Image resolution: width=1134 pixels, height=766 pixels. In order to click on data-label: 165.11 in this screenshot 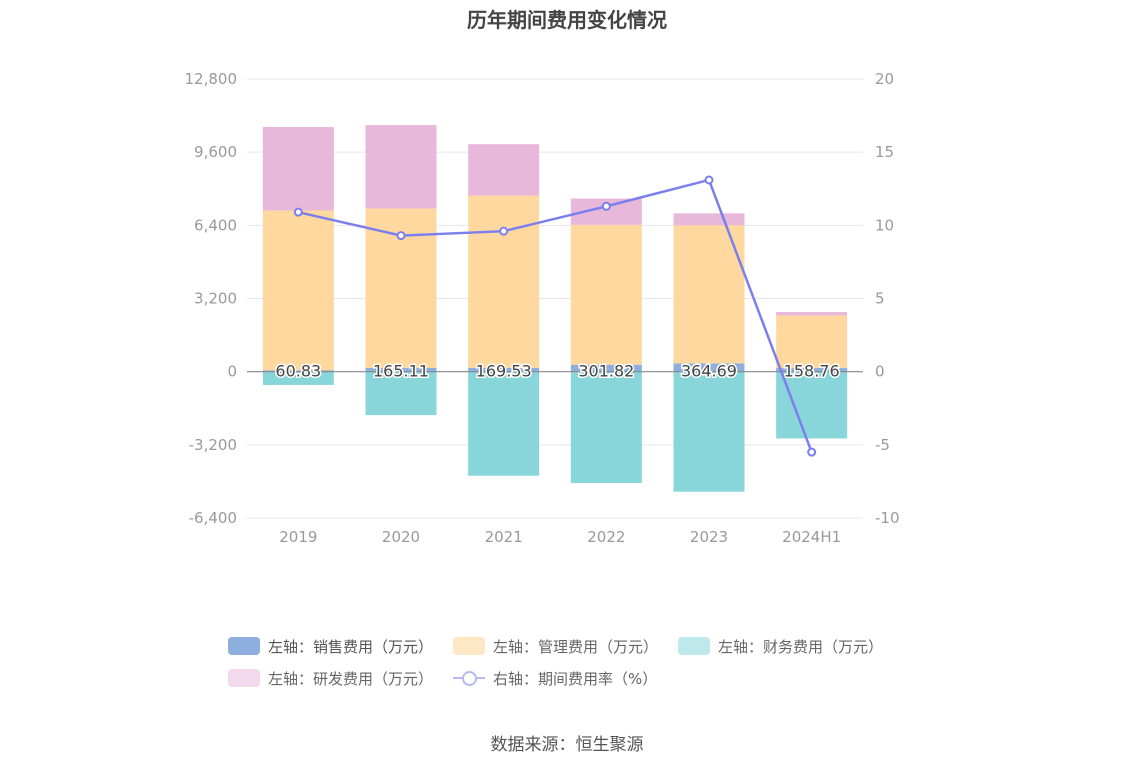, I will do `click(401, 371)`.